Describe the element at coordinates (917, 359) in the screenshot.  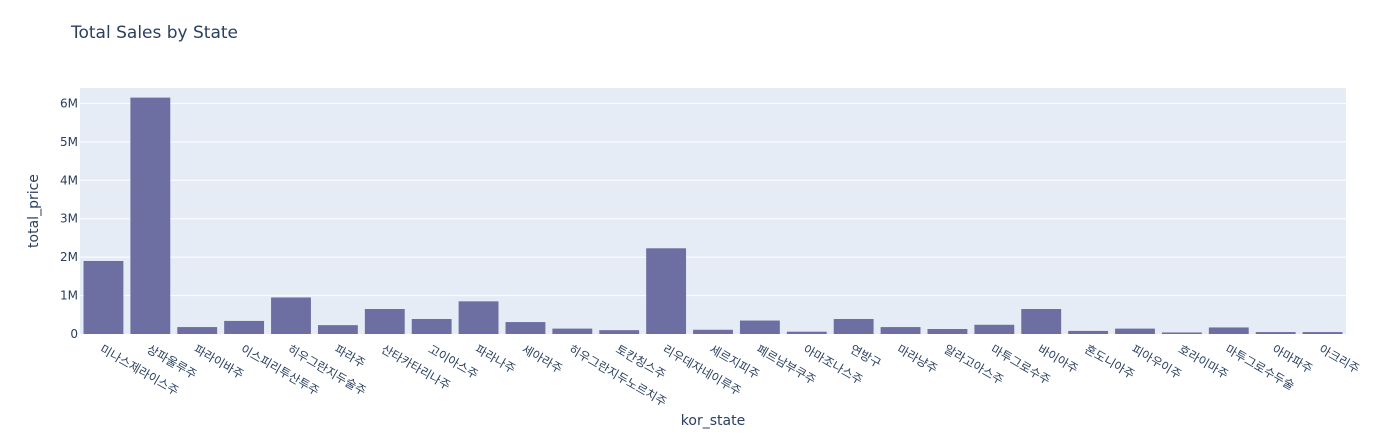
I see `x-tick-label: 마라냥주` at that location.